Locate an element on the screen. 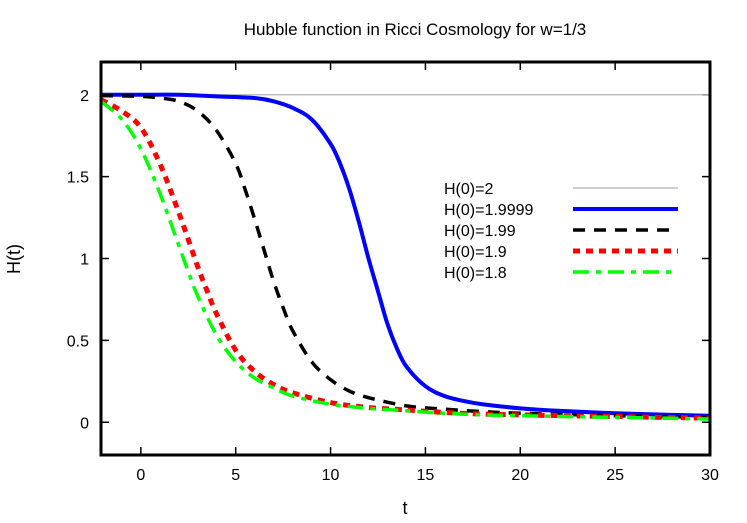 The image size is (747, 523). y-tick-label: 0.5 is located at coordinates (78, 341).